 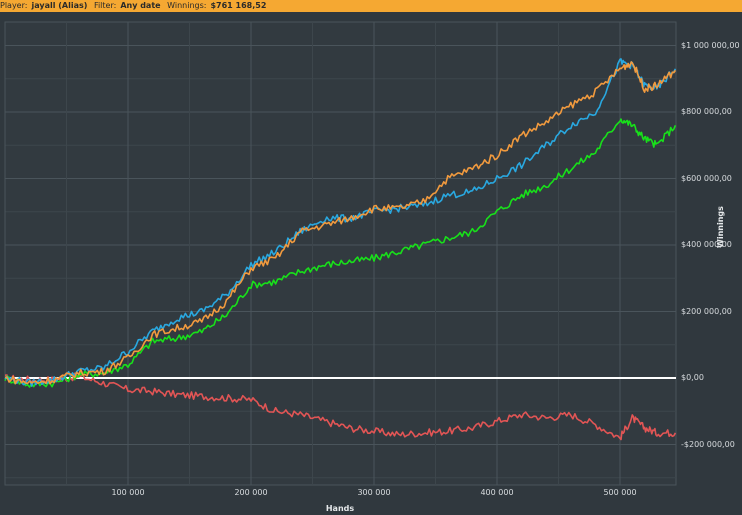 What do you see at coordinates (692, 377) in the screenshot?
I see `y-tick-label: $0,00` at bounding box center [692, 377].